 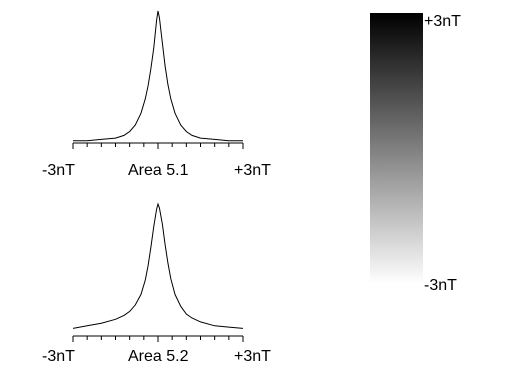 I want to click on plot1-xmin-label: -3nT, so click(x=58, y=170).